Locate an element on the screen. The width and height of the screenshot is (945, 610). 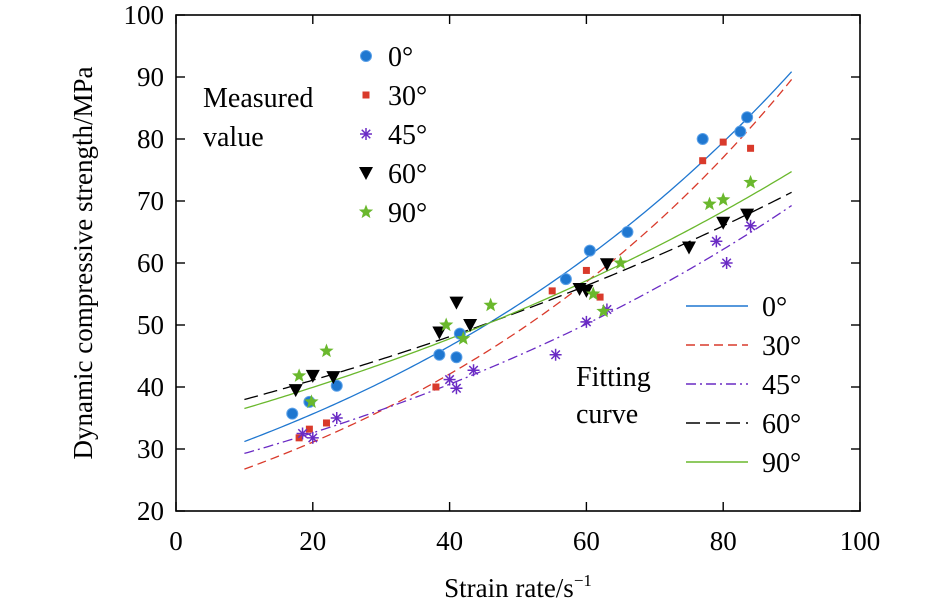
legend-measured-label: 90° is located at coordinates (407, 213).